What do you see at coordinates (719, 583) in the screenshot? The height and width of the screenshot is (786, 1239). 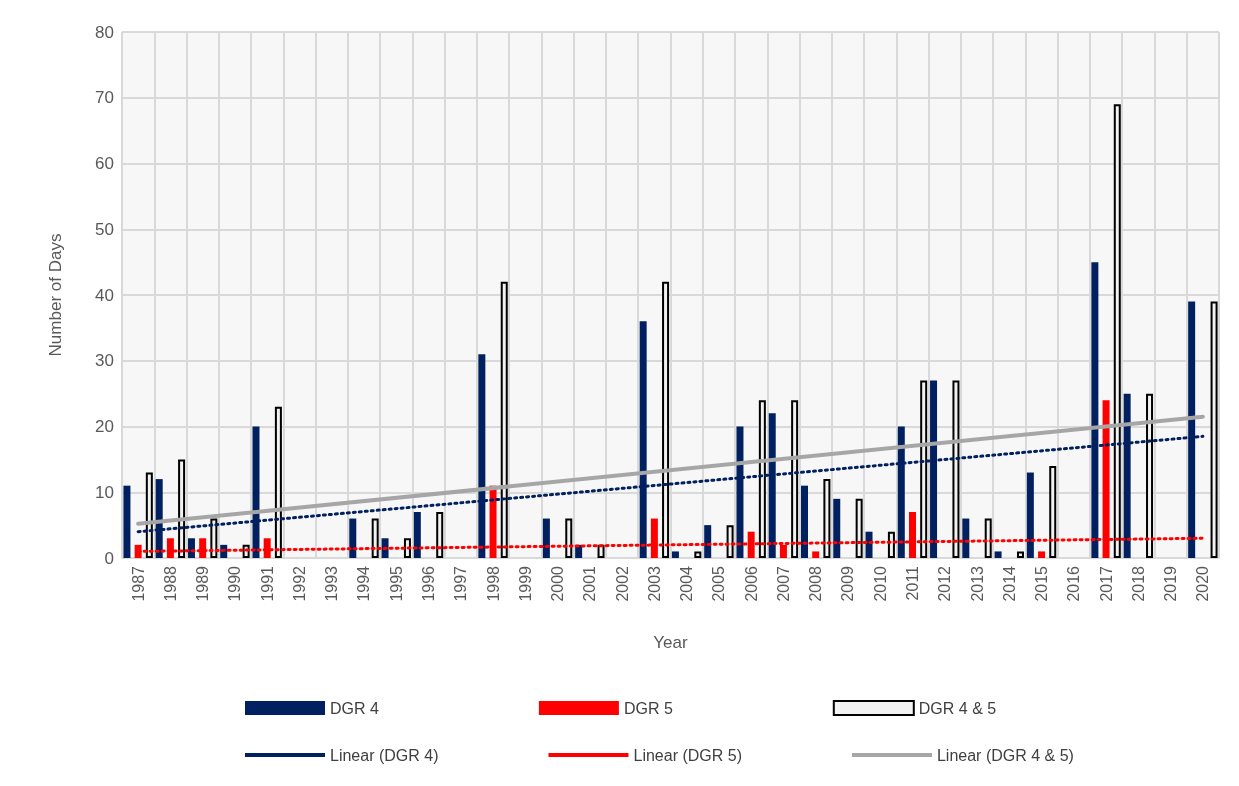 I see `x-tick-label: 2005` at bounding box center [719, 583].